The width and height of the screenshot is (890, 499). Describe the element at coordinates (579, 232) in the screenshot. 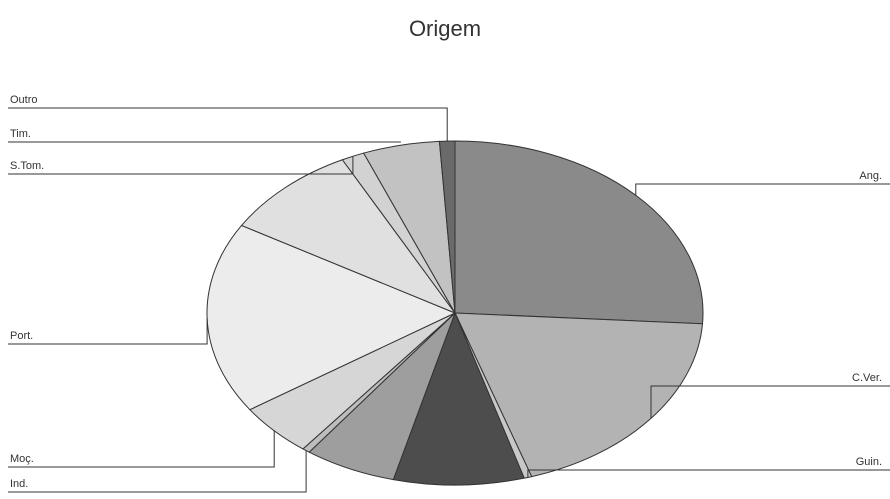

I see `pie-slice-ang` at that location.